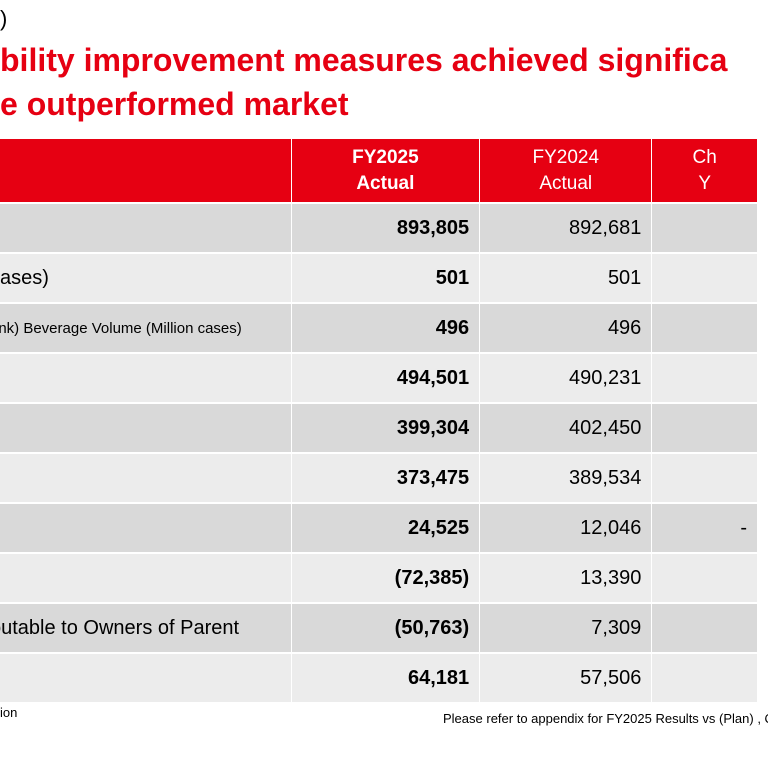 The width and height of the screenshot is (768, 768). Describe the element at coordinates (566, 677) in the screenshot. I see `cell-fy2024: 57,506` at that location.